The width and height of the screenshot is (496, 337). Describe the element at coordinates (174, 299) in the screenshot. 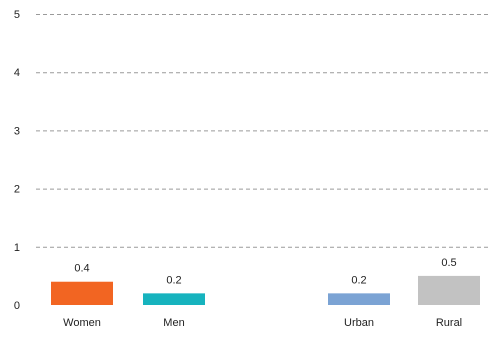

I see `bar-men` at that location.